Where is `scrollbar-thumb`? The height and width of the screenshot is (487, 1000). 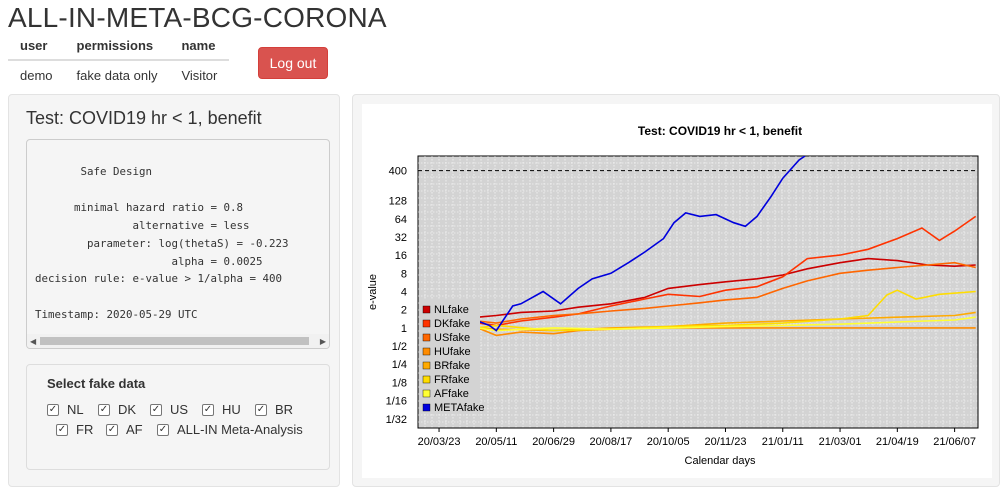 scrollbar-thumb is located at coordinates (174, 341).